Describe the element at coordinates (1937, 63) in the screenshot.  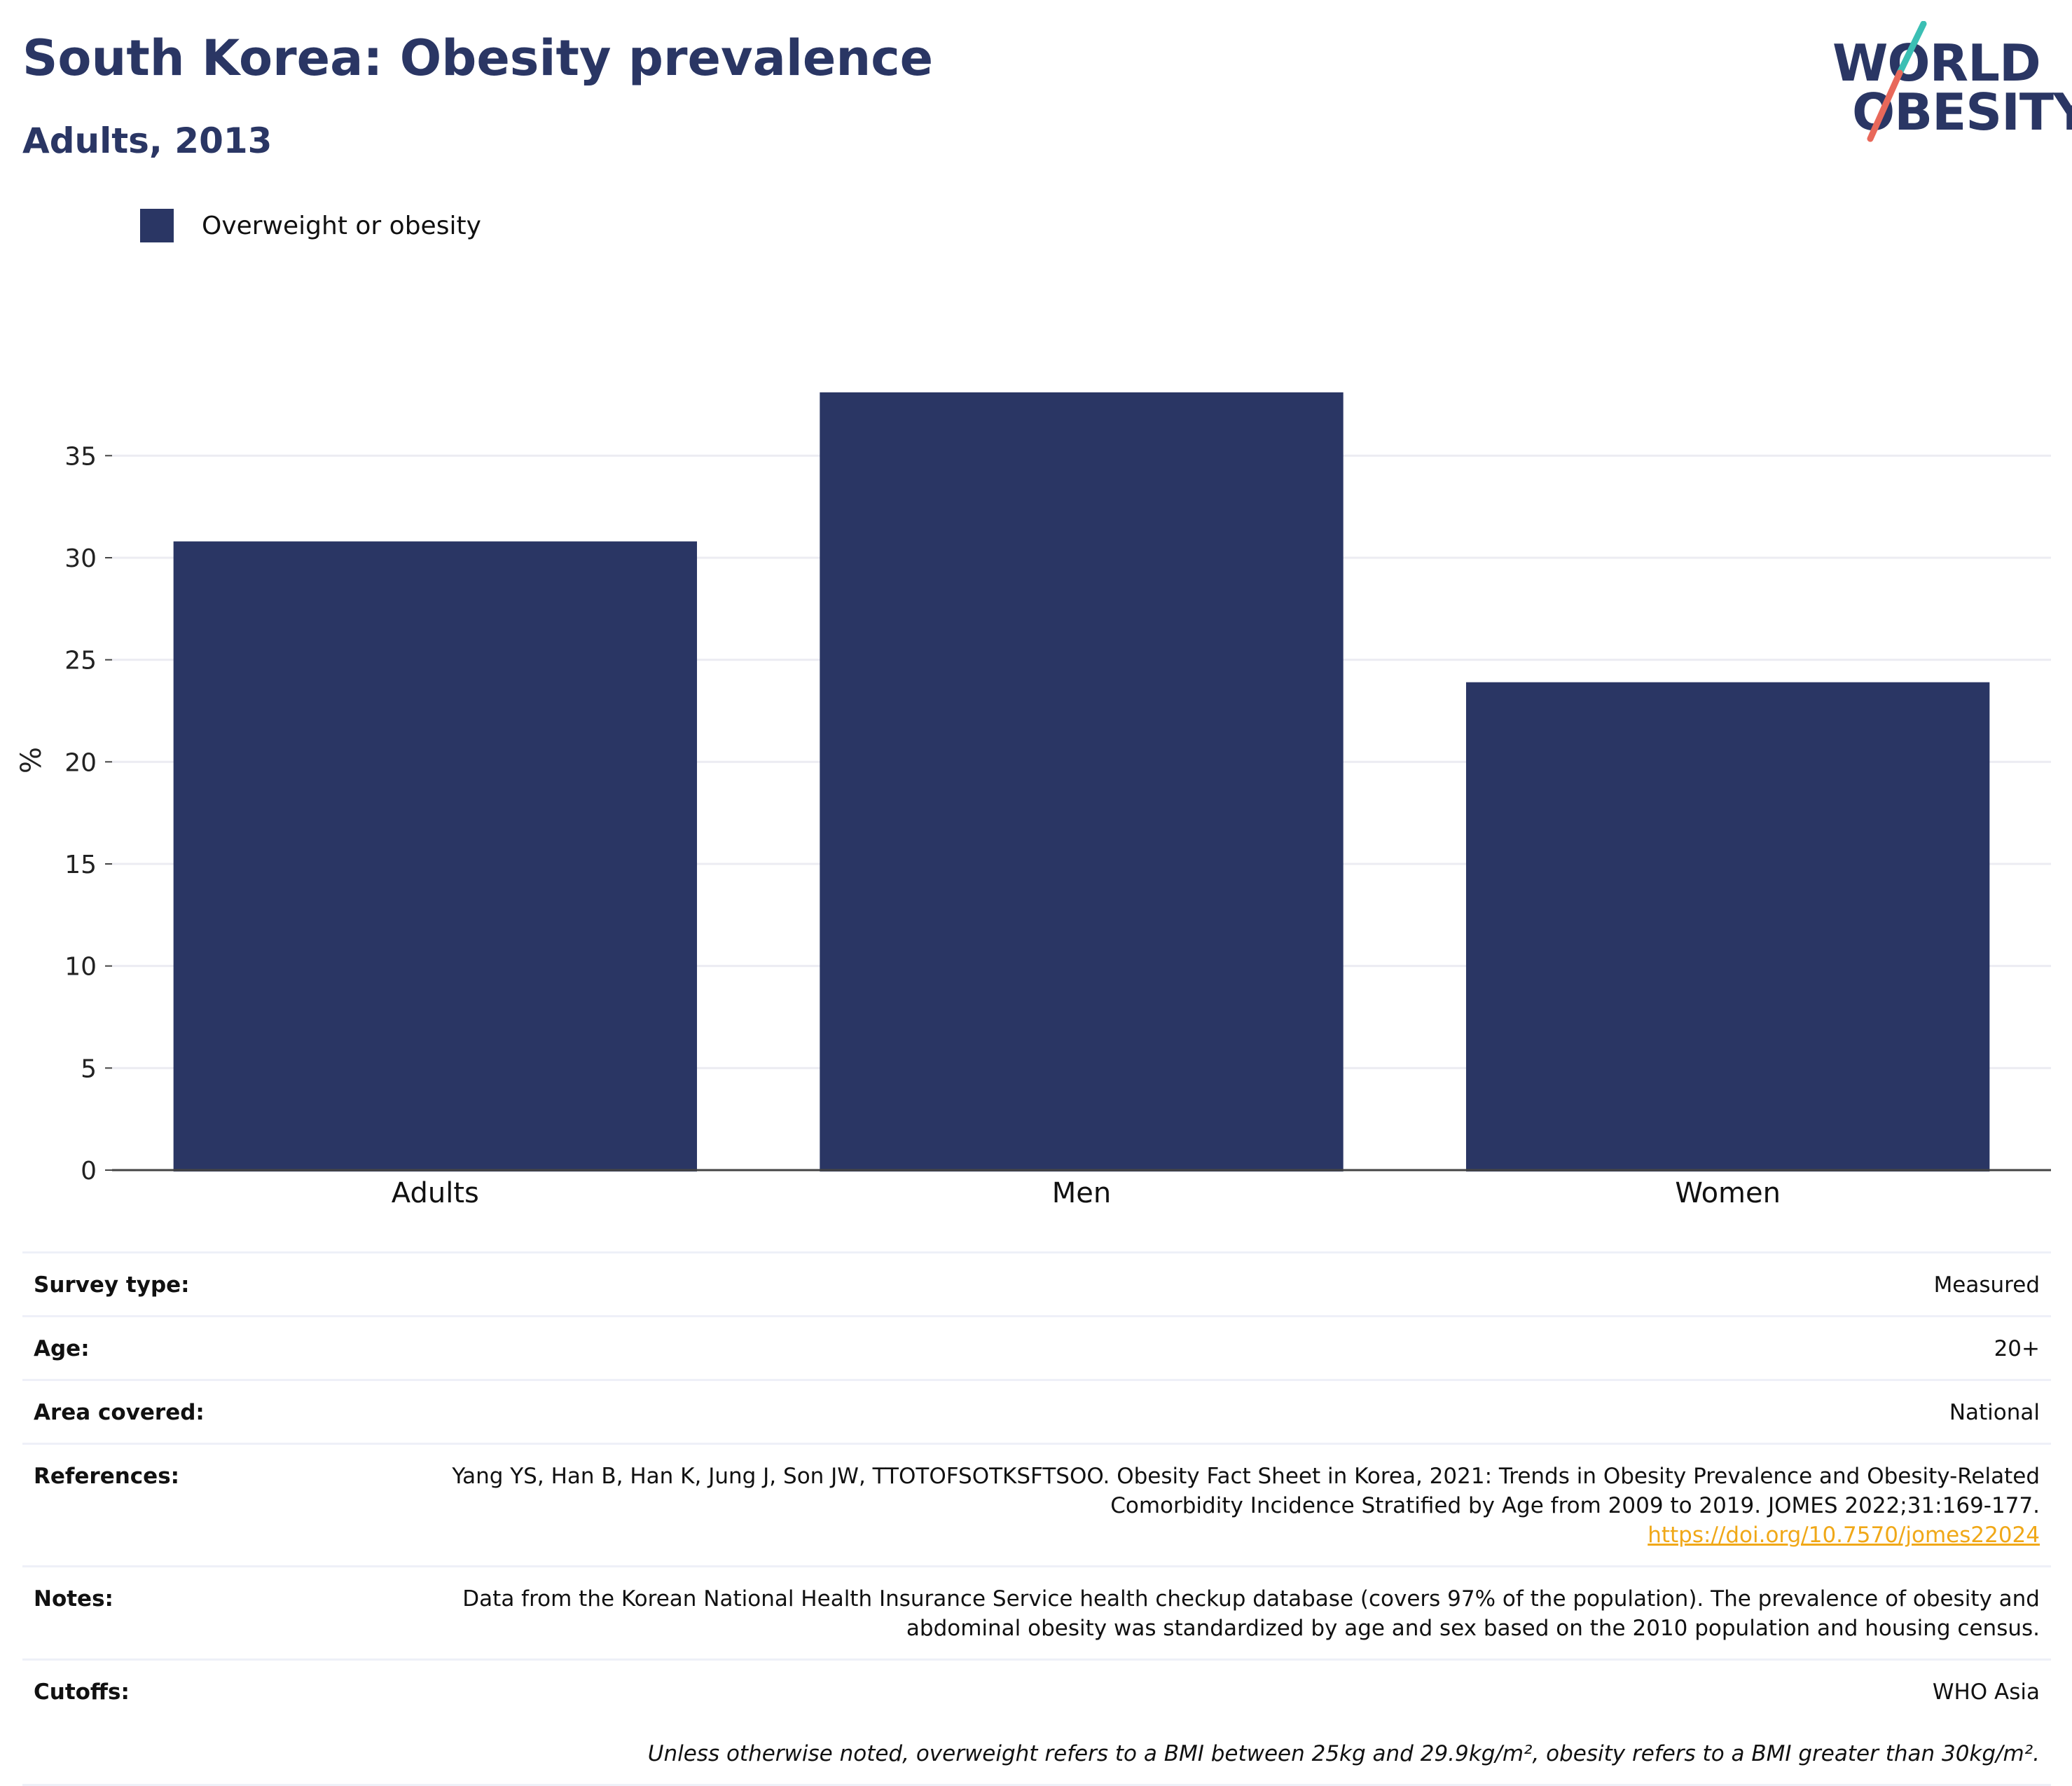
I see `logo-line-world: WORLD` at that location.